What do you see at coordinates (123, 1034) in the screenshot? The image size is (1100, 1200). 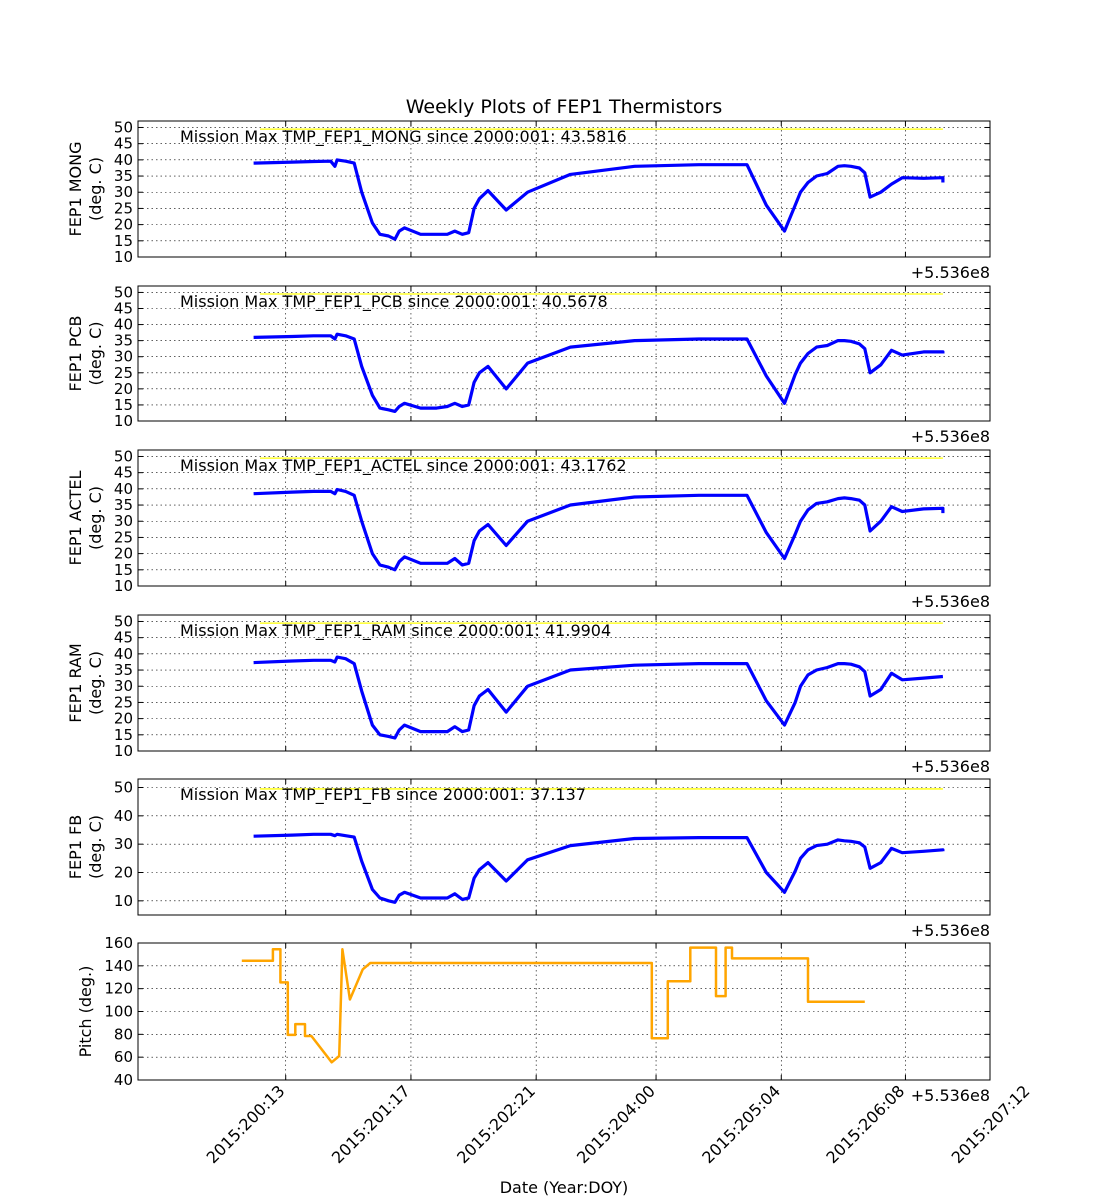 I see `y-tick-label: 80` at bounding box center [123, 1034].